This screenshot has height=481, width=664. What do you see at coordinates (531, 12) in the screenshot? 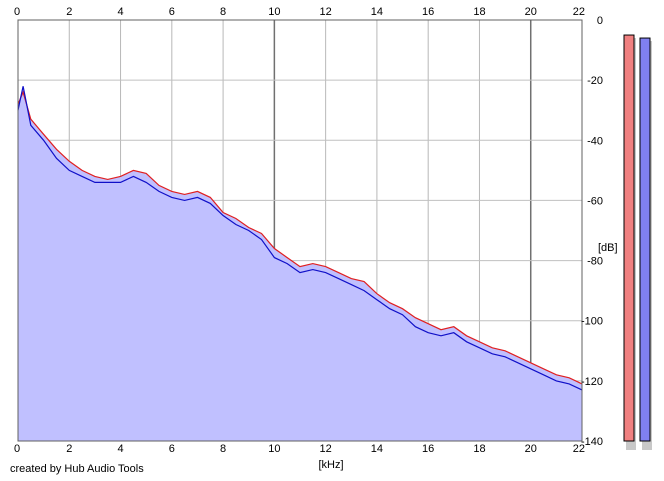
I see `x-tick-label-top: 20` at bounding box center [531, 12].